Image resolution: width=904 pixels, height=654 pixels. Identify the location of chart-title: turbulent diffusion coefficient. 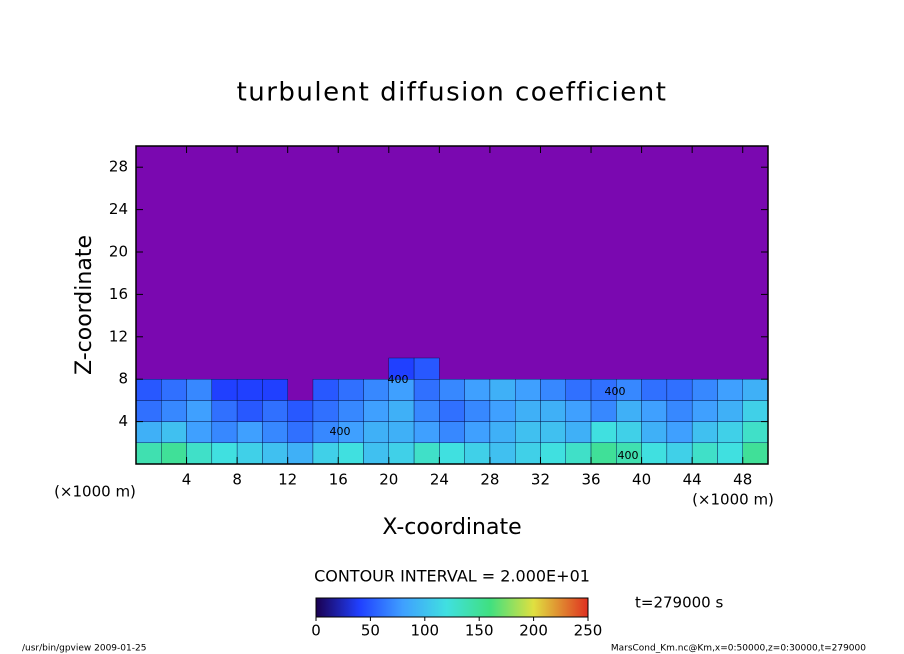
(452, 93).